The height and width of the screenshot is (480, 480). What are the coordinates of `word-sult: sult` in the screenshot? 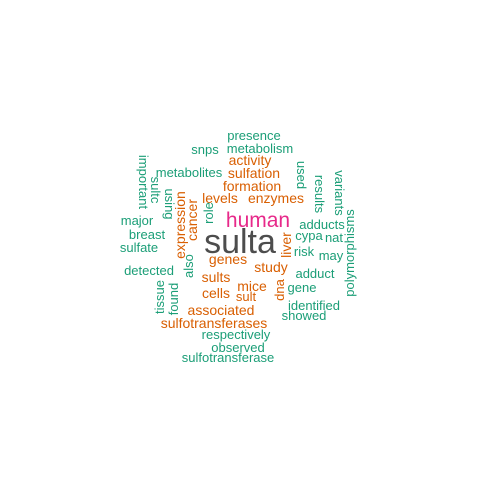 It's located at (246, 296).